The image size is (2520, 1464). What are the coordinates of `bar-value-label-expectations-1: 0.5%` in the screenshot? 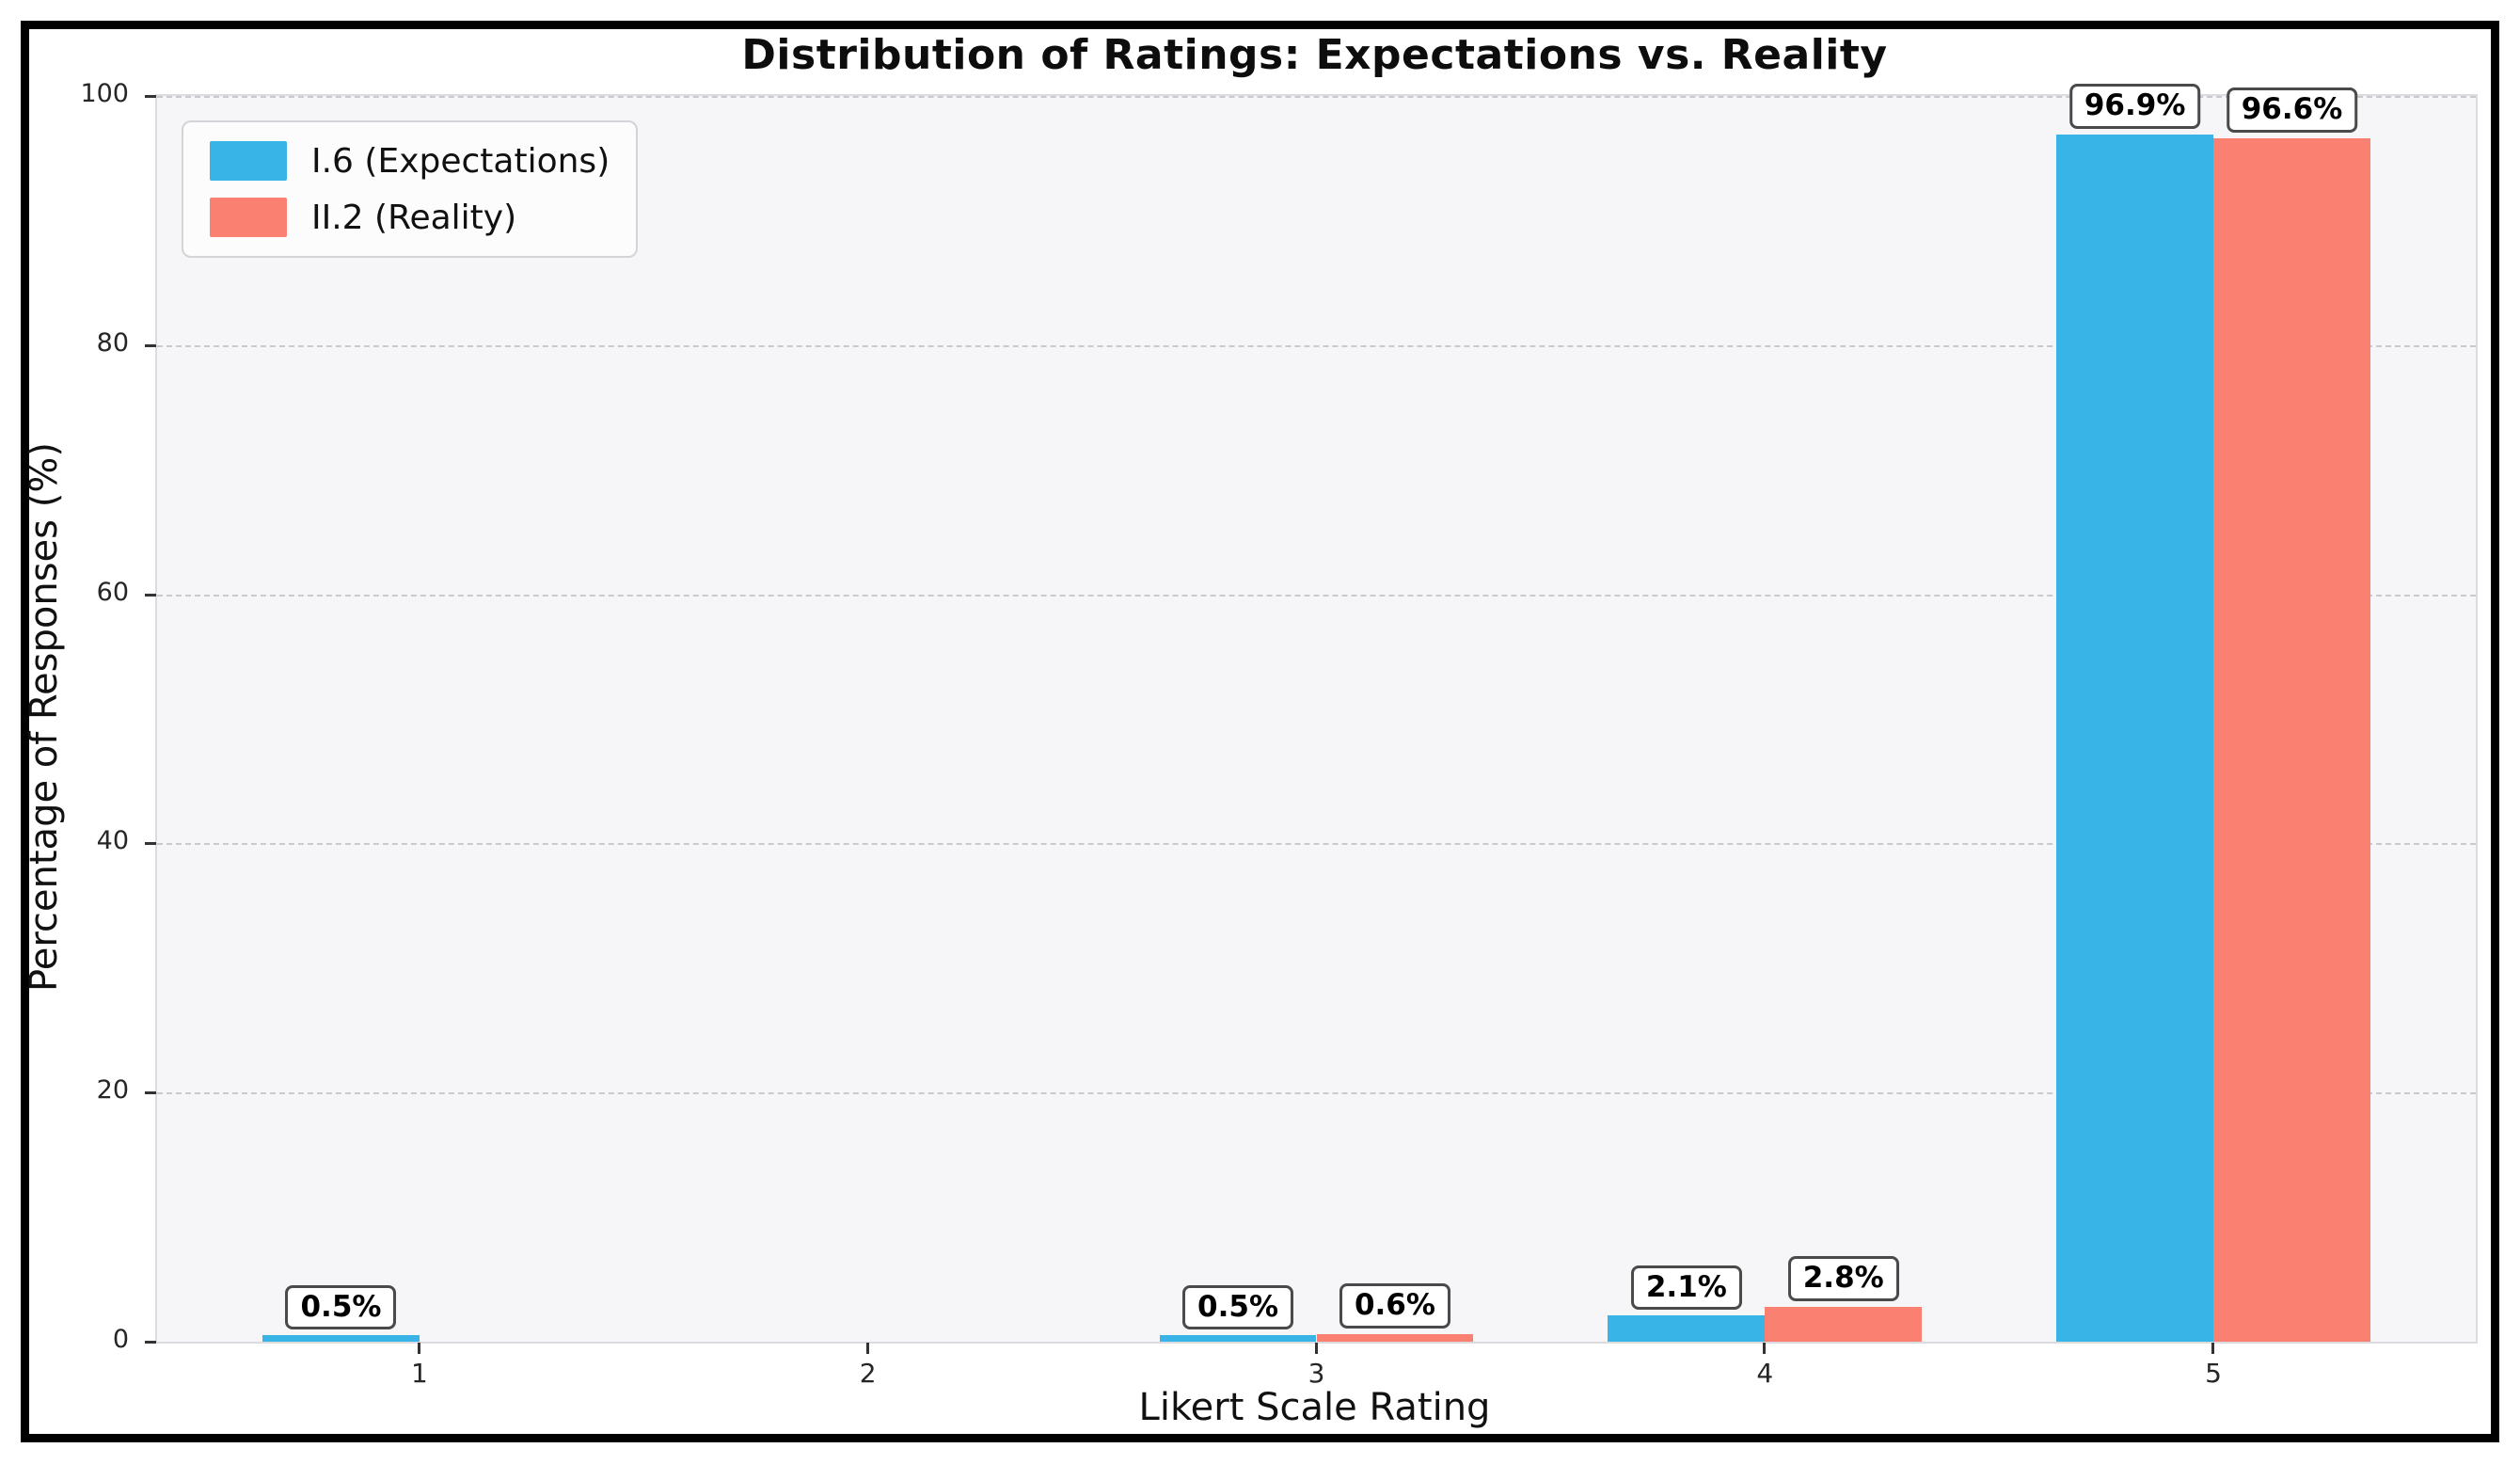 It's located at (341, 1307).